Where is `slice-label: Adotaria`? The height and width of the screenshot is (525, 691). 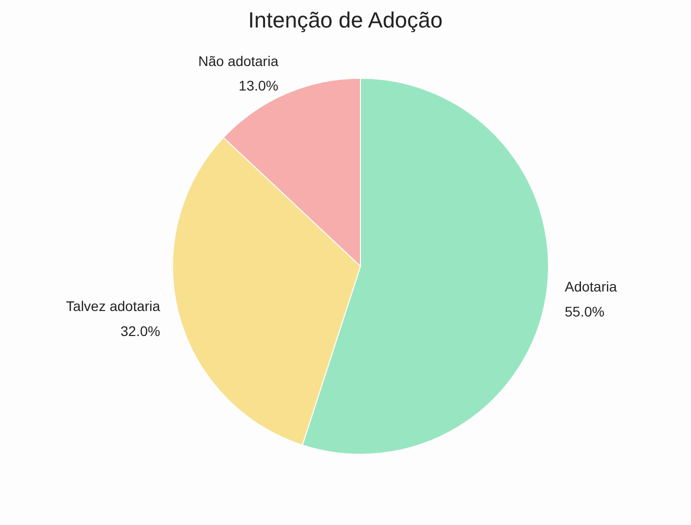
slice-label: Adotaria is located at coordinates (591, 286).